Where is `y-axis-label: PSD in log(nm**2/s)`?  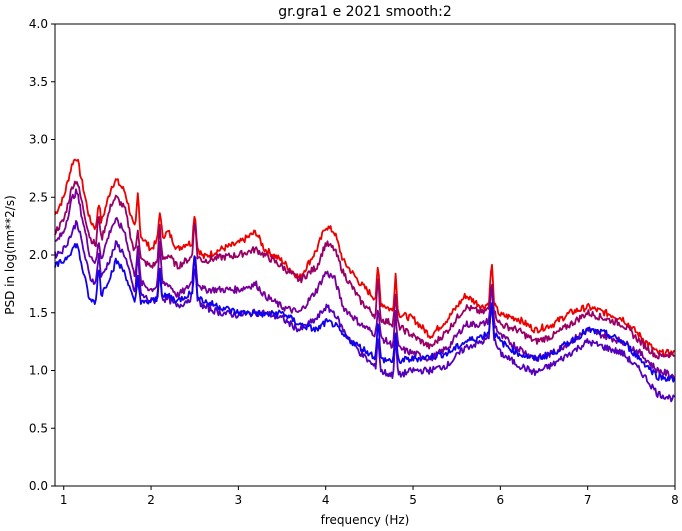 y-axis-label: PSD in log(nm**2/s) is located at coordinates (10, 255).